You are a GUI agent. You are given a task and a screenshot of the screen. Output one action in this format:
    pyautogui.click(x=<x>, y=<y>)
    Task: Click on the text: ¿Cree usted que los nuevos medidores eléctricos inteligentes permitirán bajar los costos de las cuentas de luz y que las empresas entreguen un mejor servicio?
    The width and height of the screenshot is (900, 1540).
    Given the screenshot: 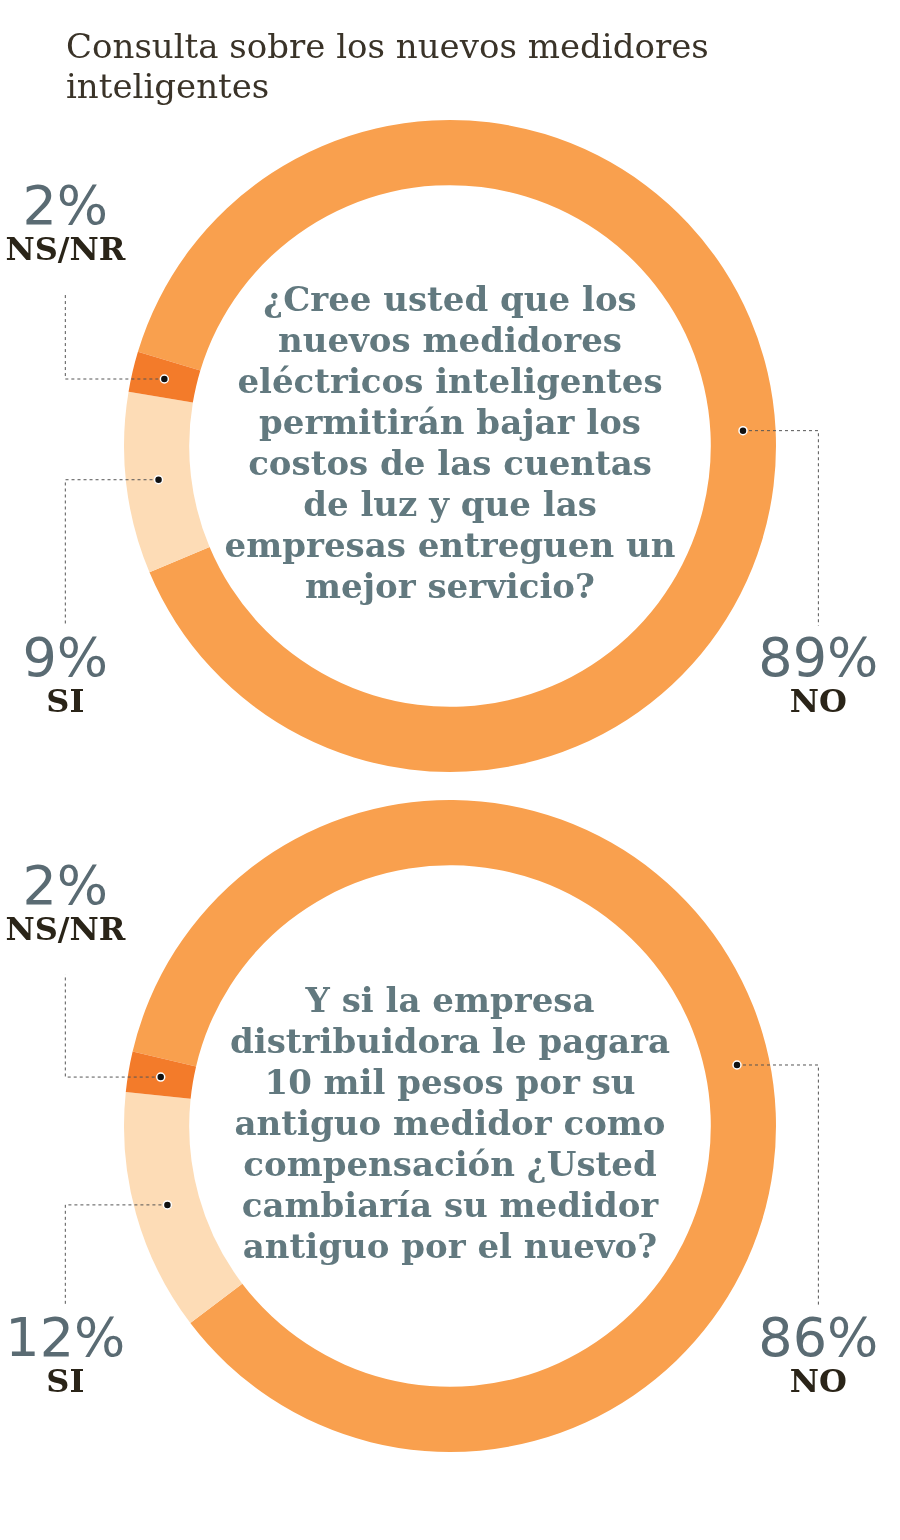 What is the action you would take?
    pyautogui.click(x=450, y=443)
    